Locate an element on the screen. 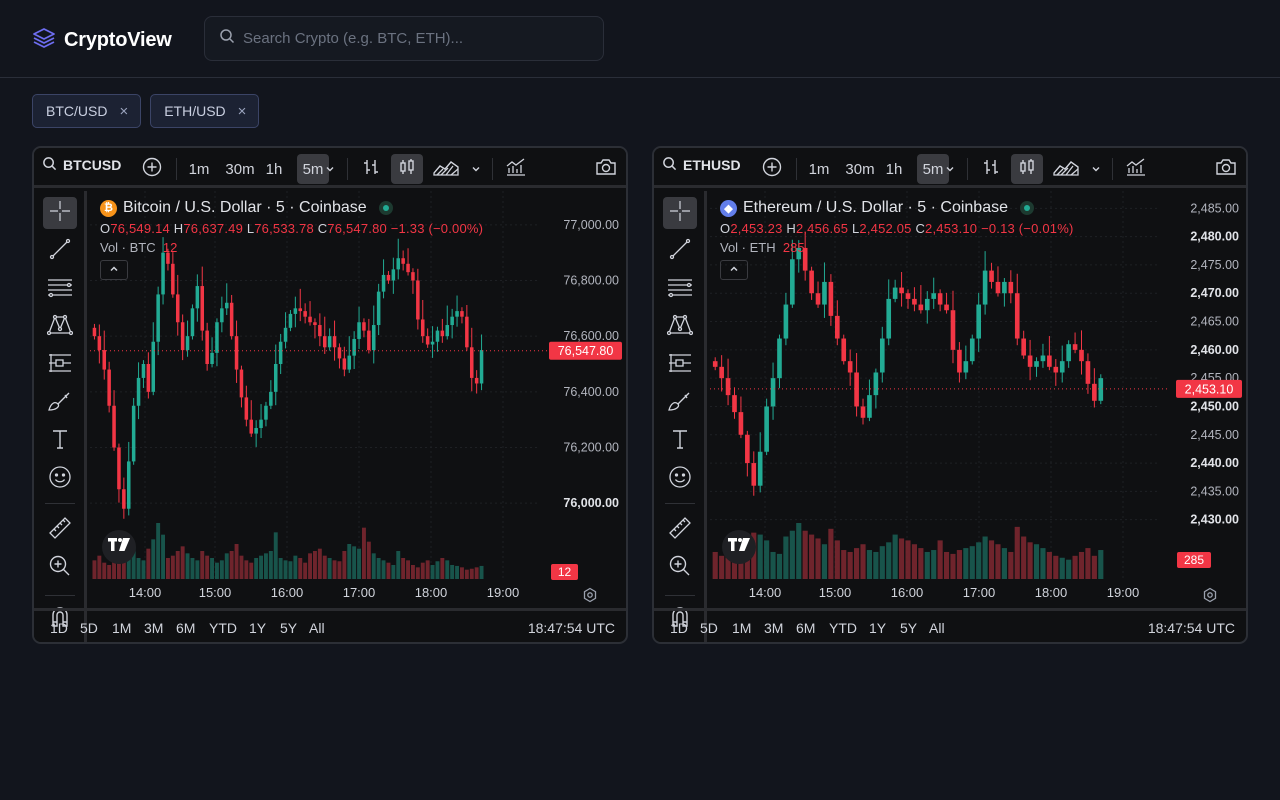 This screenshot has height=800, width=1280. search-box is located at coordinates (404, 38).